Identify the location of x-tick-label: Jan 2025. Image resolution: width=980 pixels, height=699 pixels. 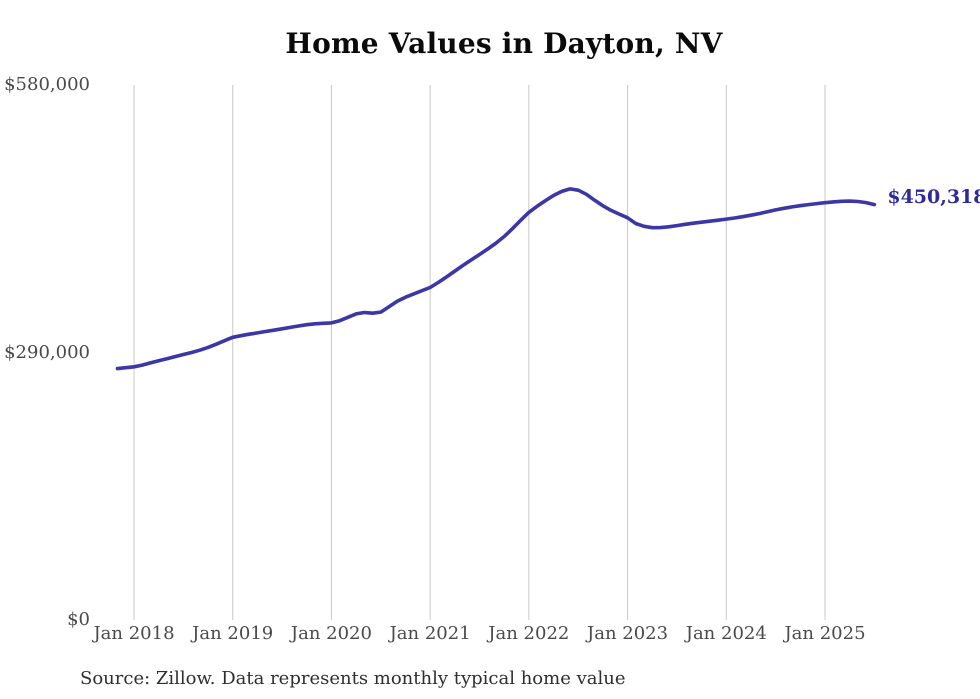
(825, 633).